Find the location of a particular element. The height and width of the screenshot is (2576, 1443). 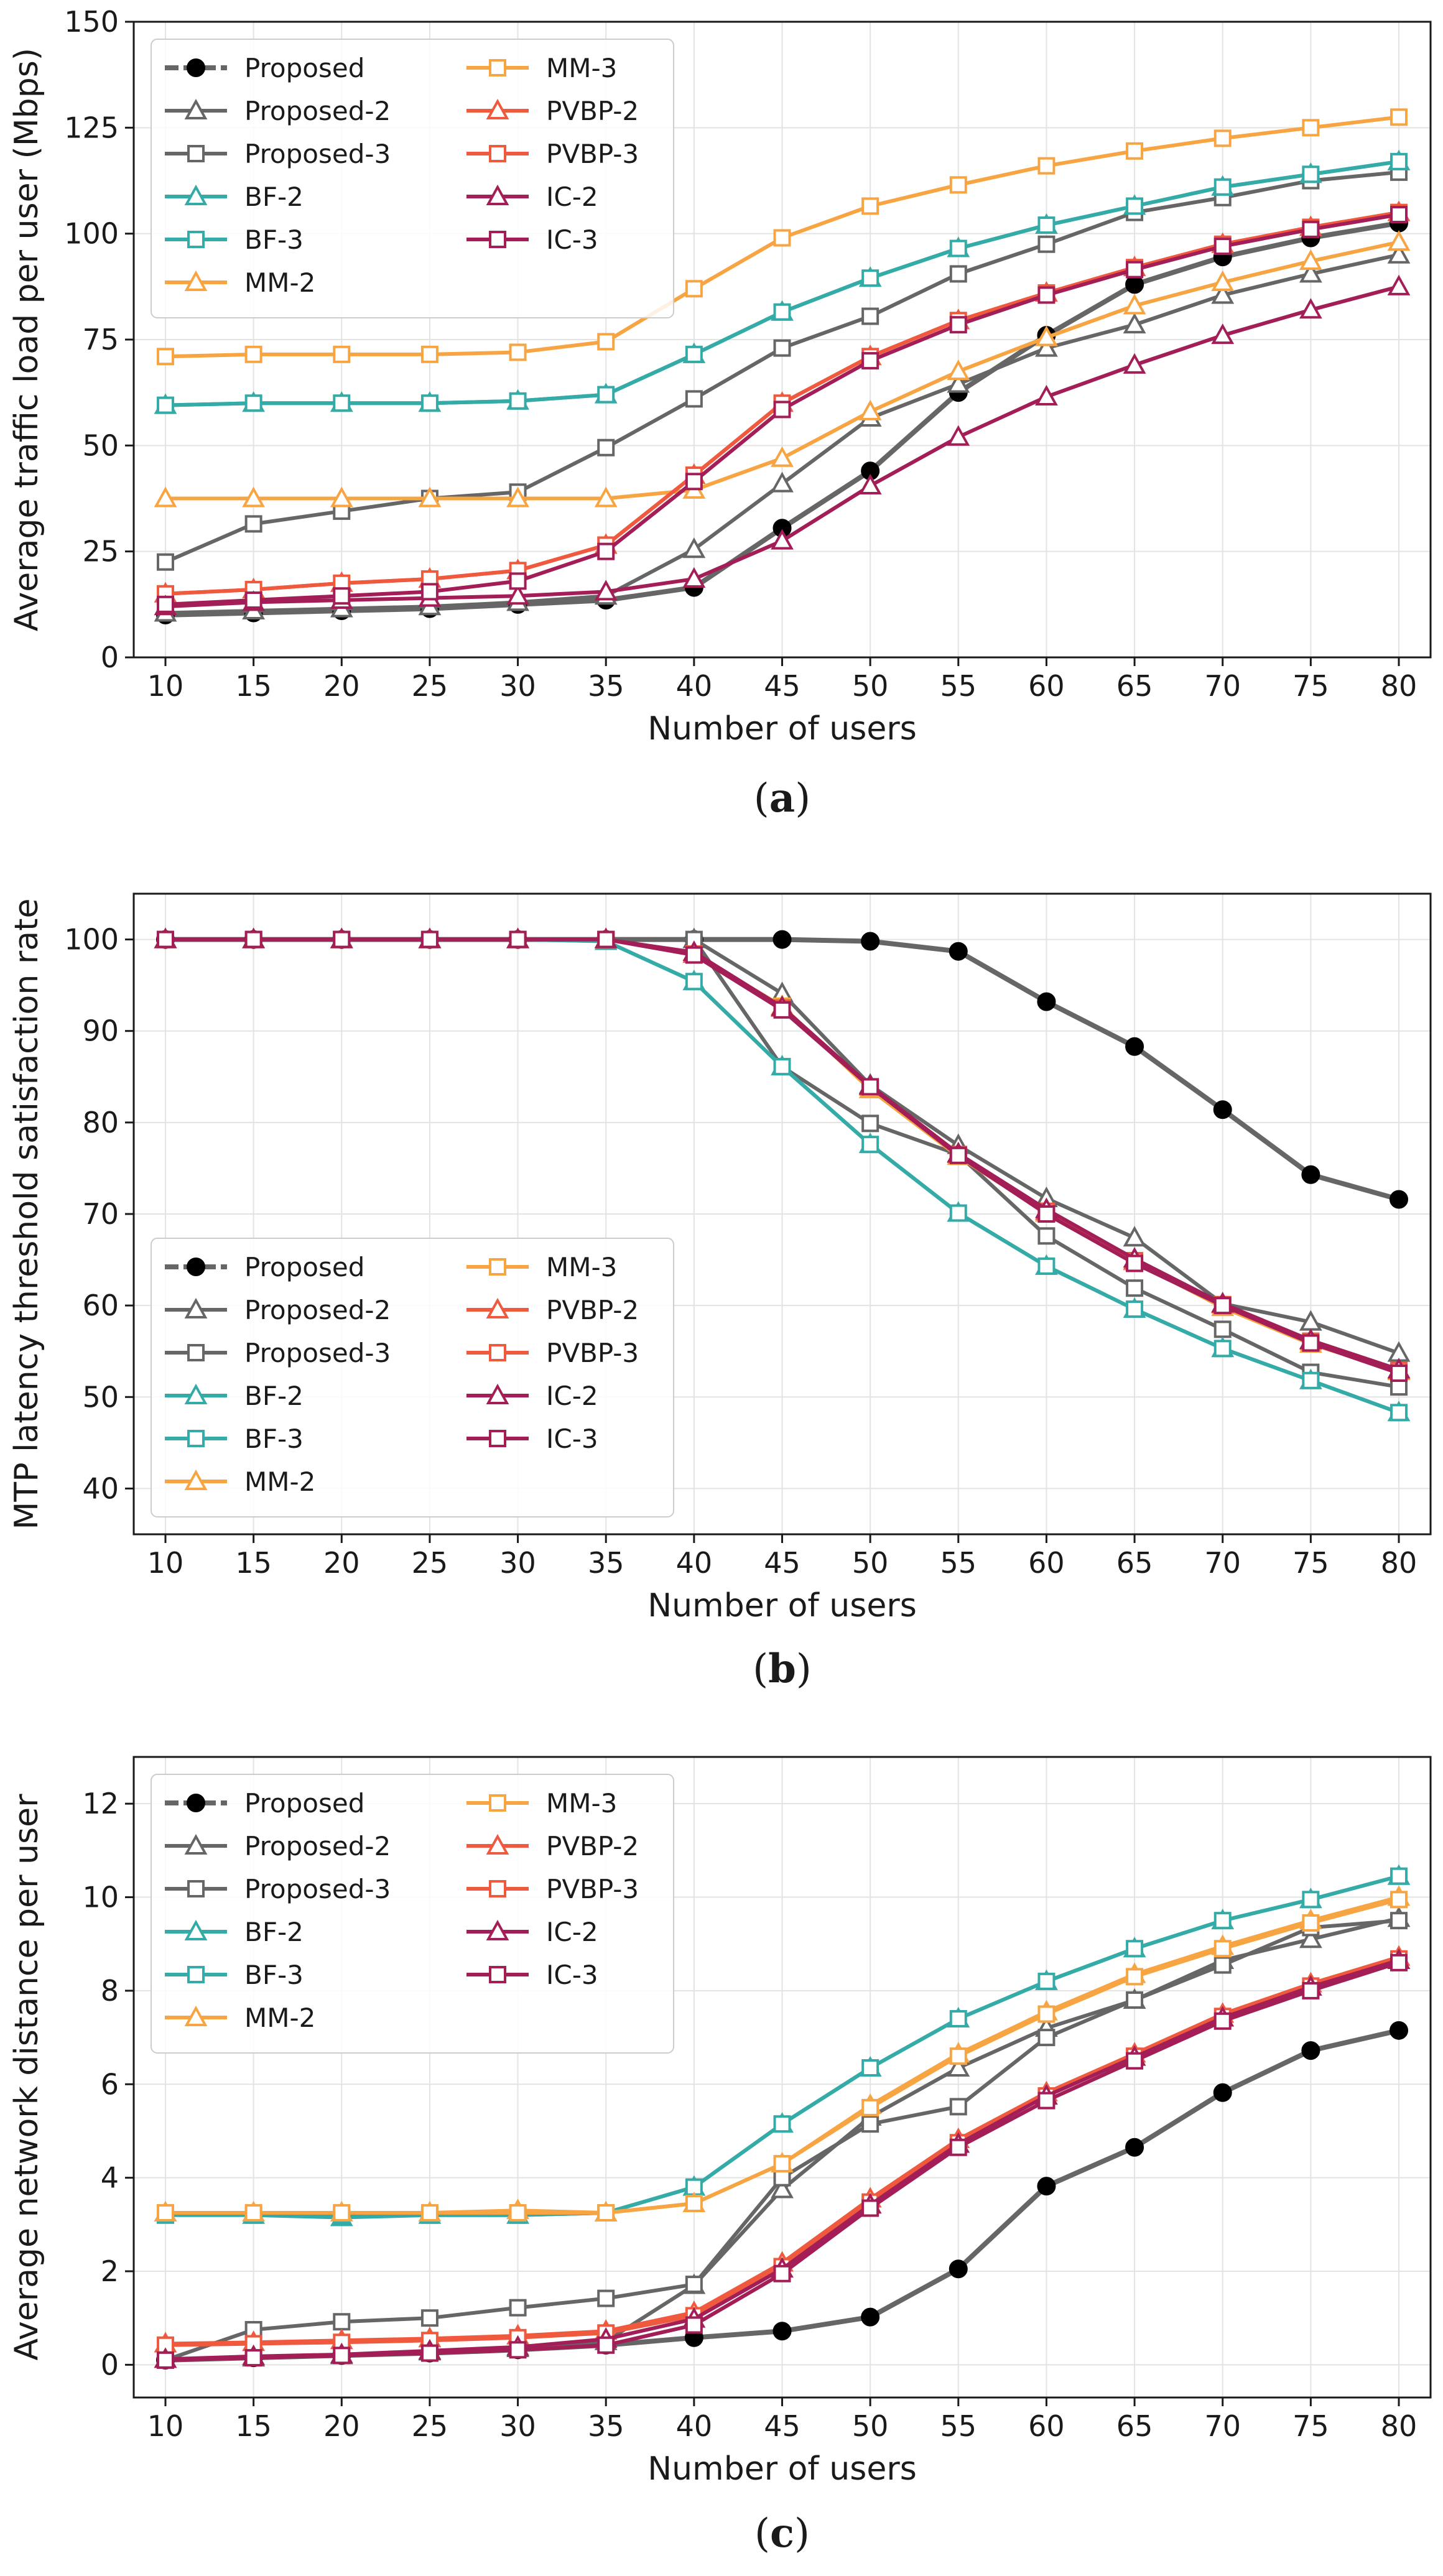

caption-part: ) is located at coordinates (802, 2534).